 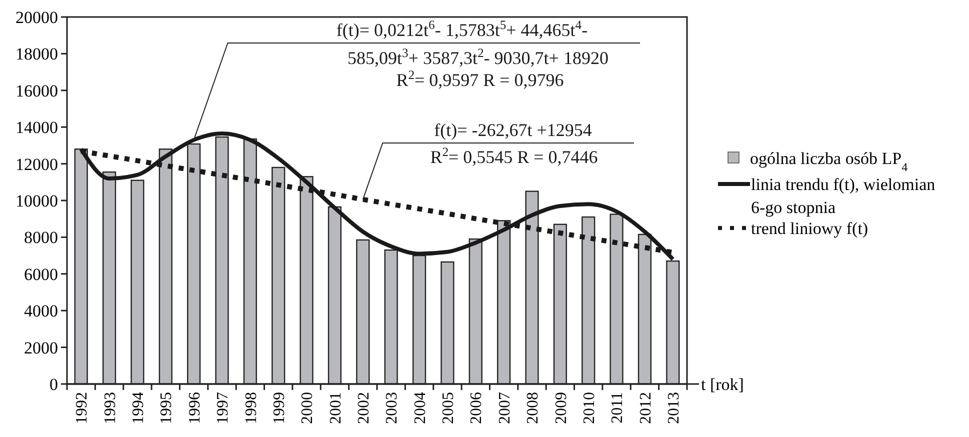 What do you see at coordinates (37, 17) in the screenshot?
I see `y-tick-label: 20000` at bounding box center [37, 17].